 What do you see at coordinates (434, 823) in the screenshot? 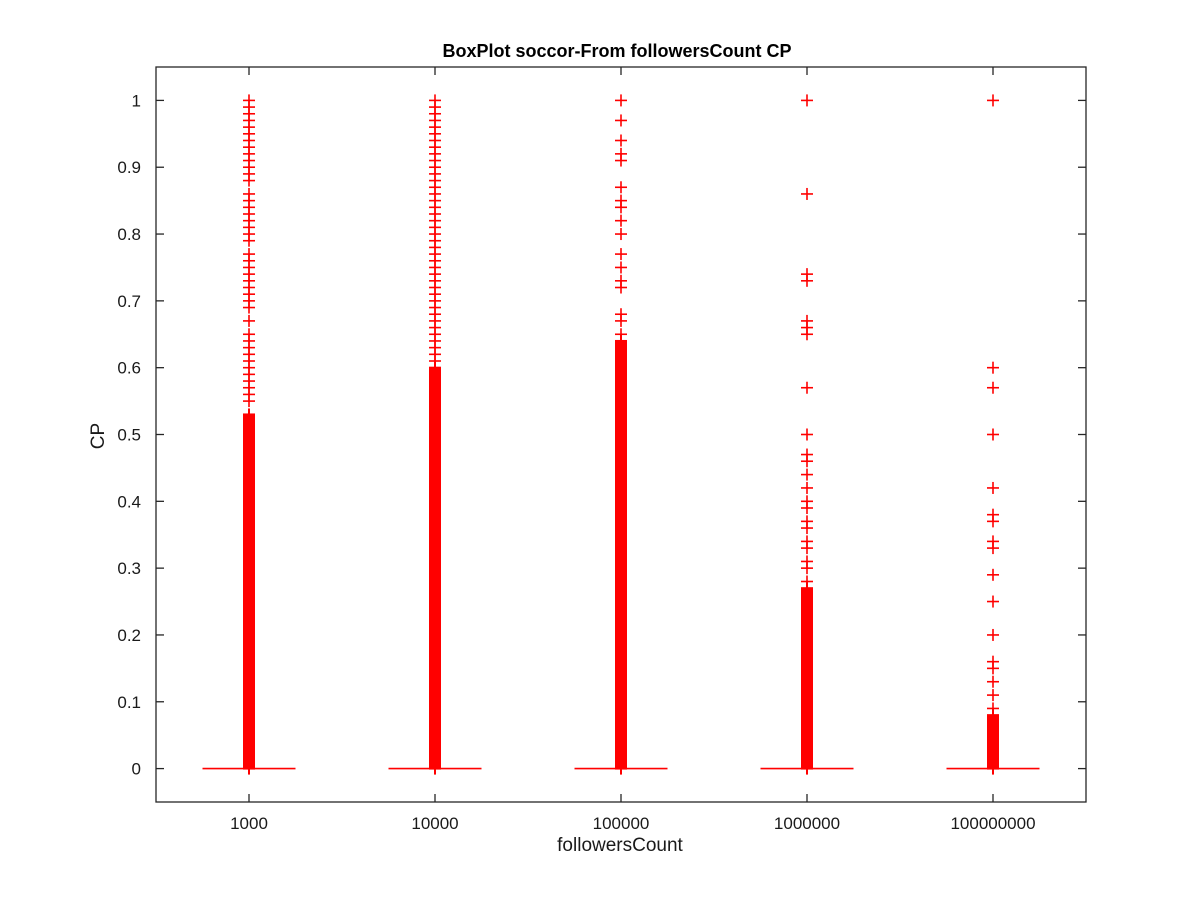
I see `x-tick-label: 10000` at bounding box center [434, 823].